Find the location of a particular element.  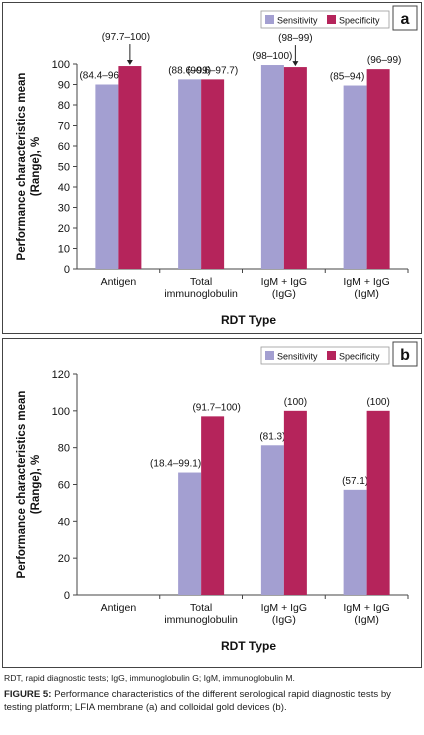

chart-b-panel-letter: b is located at coordinates (405, 355).